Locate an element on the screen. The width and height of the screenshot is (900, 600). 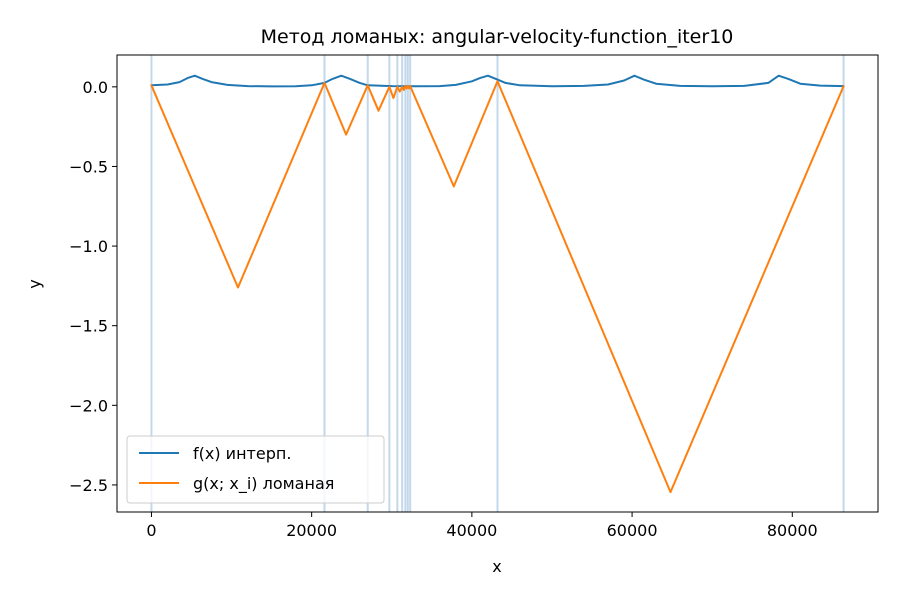
y-tick-label-4: −2.0 is located at coordinates (88, 405).